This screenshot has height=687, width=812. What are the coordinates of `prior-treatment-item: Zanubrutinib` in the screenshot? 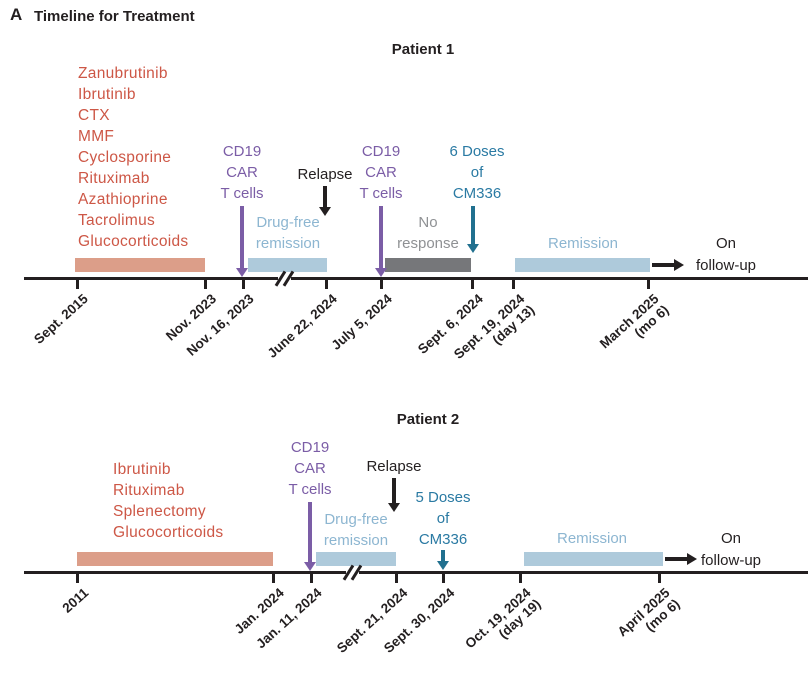 It's located at (123, 73).